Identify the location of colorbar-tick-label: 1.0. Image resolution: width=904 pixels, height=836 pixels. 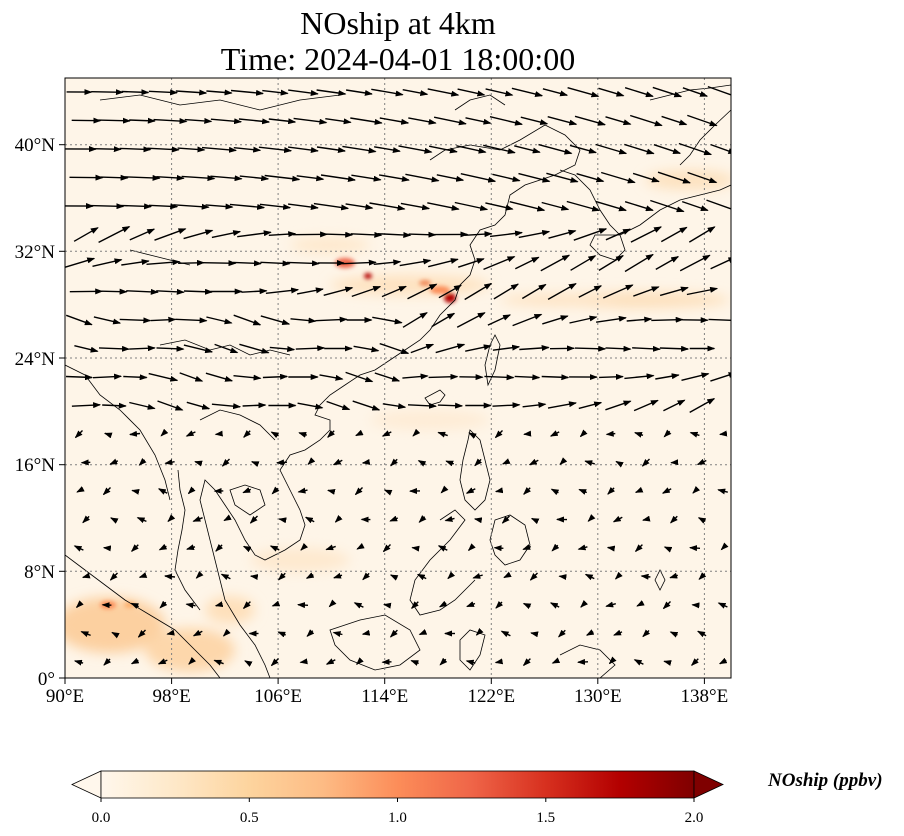
(397, 818).